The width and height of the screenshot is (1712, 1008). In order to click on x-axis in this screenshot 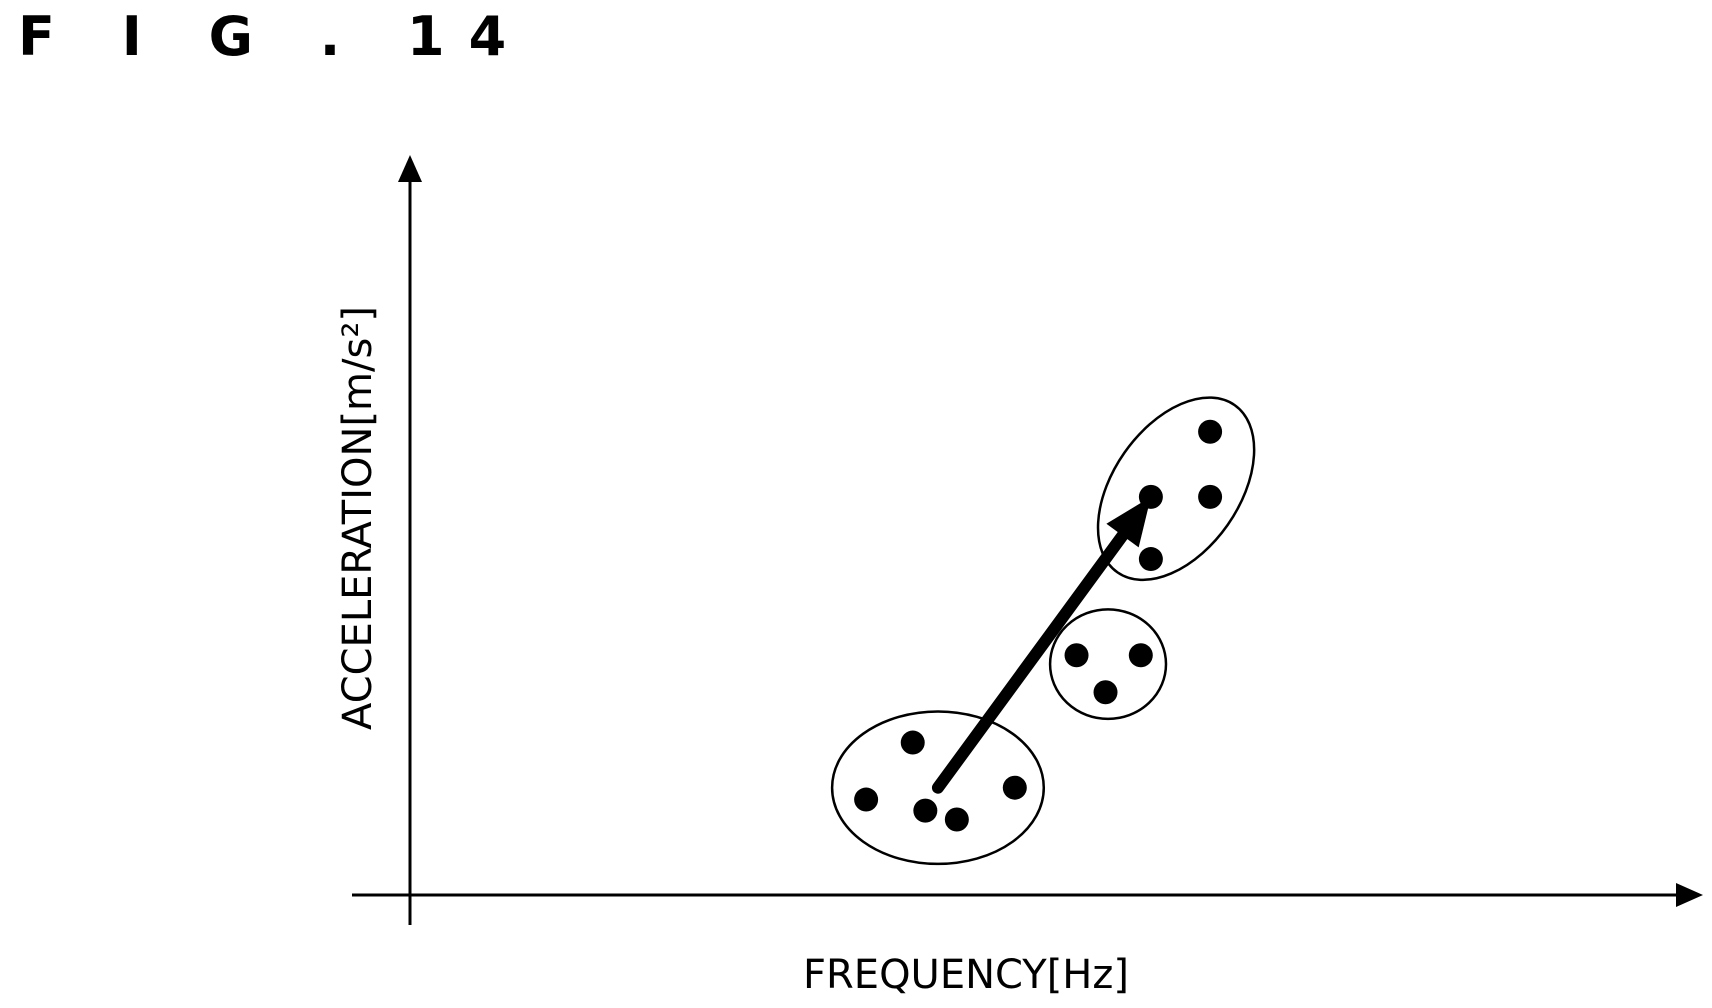, I will do `click(1027, 895)`.